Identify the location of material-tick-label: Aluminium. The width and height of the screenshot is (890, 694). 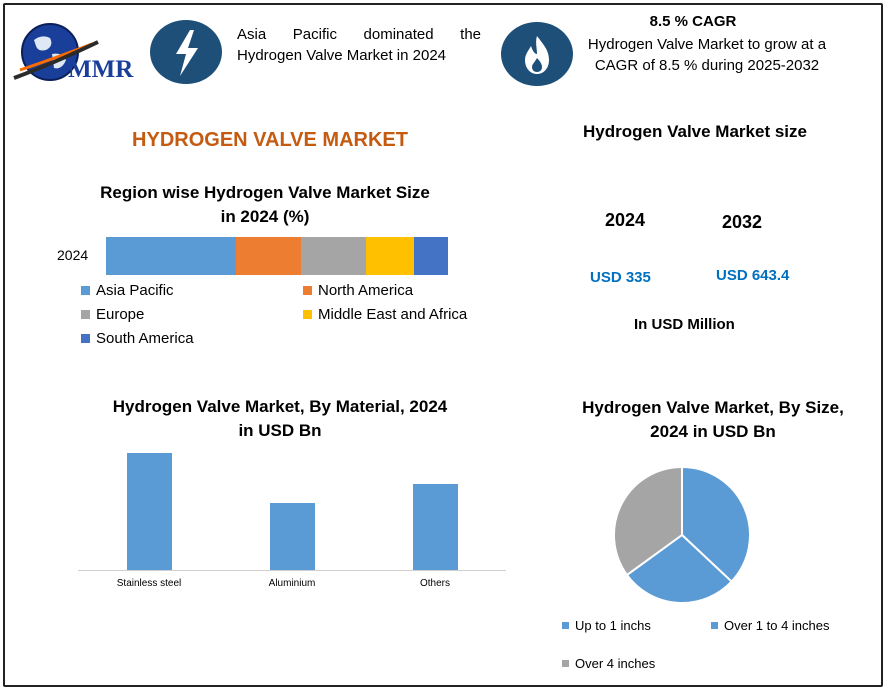
(292, 583).